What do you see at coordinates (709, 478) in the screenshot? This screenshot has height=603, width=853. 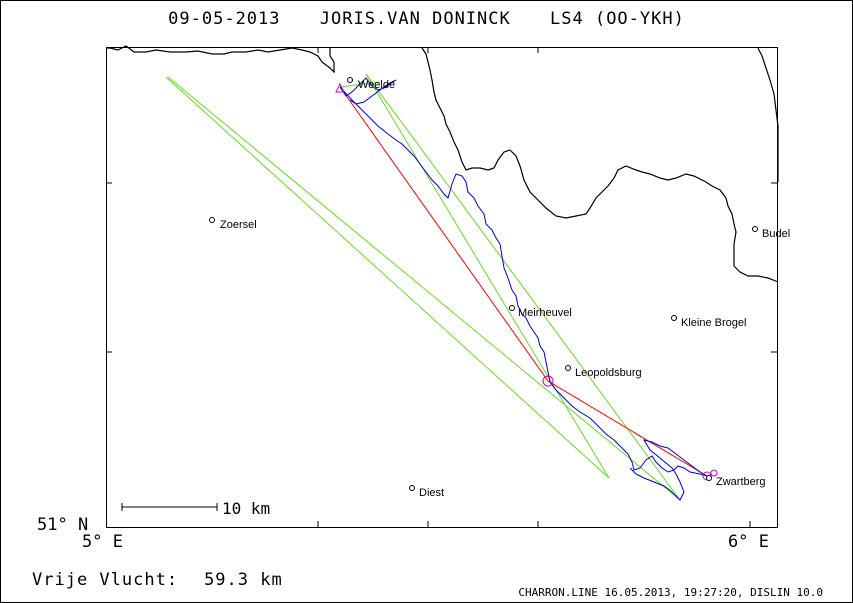 I see `town-marker-zwartberg` at bounding box center [709, 478].